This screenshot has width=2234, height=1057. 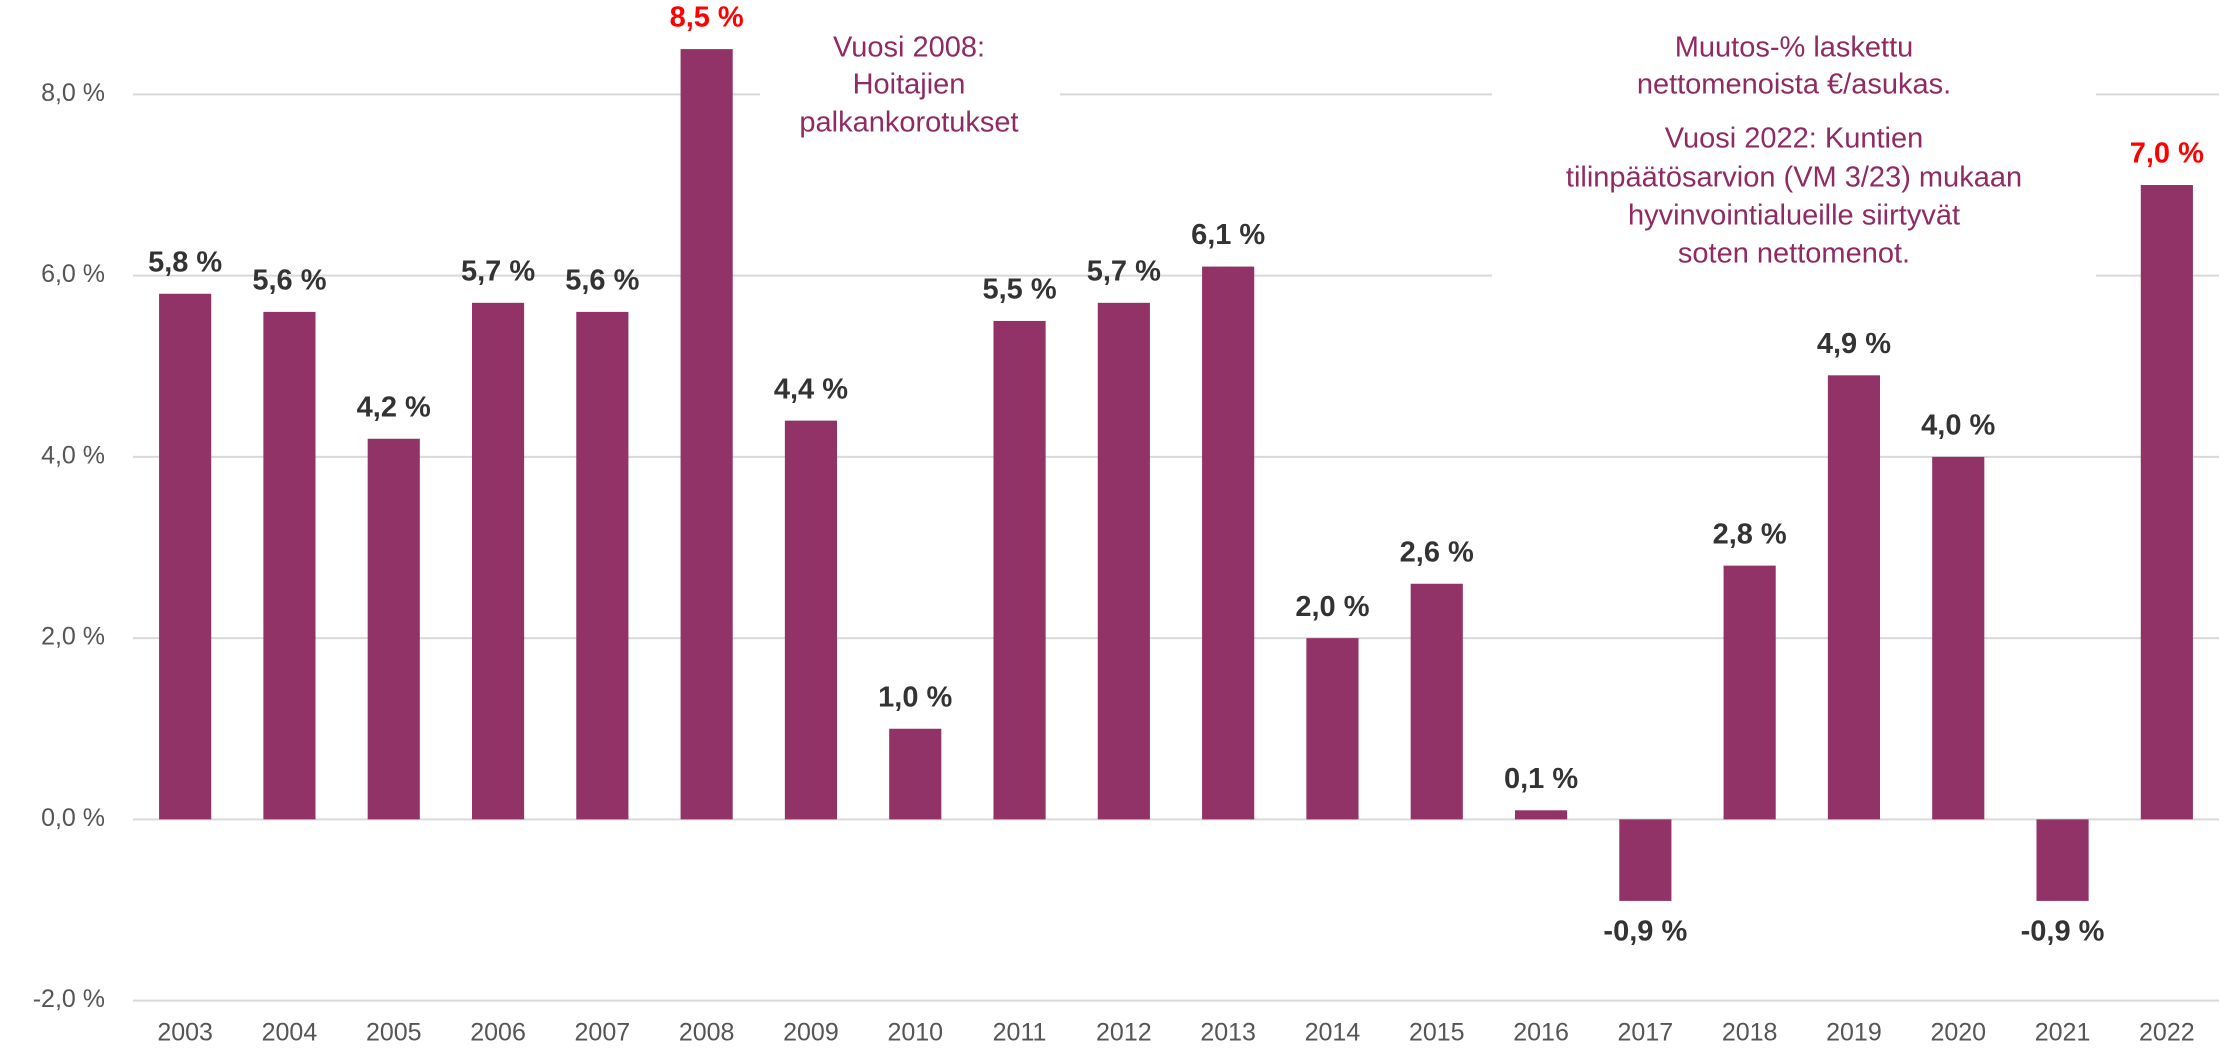 What do you see at coordinates (1750, 534) in the screenshot?
I see `value-label: 2,8 %` at bounding box center [1750, 534].